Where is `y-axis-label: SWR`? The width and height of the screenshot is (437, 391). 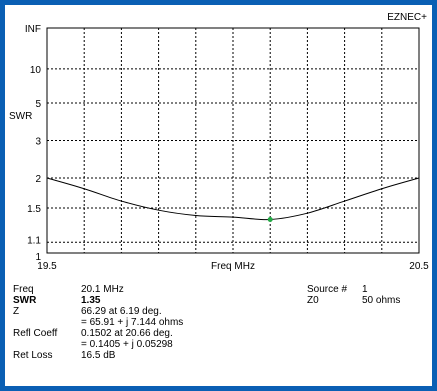
y-axis-label: SWR is located at coordinates (20, 116).